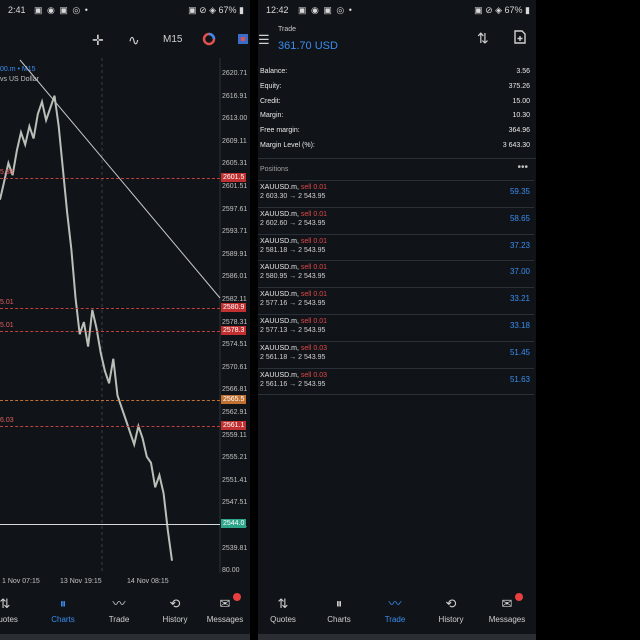  Describe the element at coordinates (7, 172) in the screenshot. I see `order-line-label: 5.88` at that location.